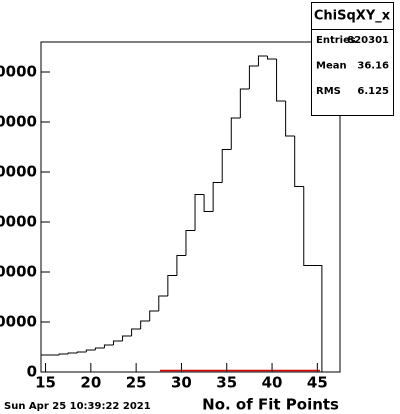  I want to click on y-tick-label: 0, so click(32, 372).